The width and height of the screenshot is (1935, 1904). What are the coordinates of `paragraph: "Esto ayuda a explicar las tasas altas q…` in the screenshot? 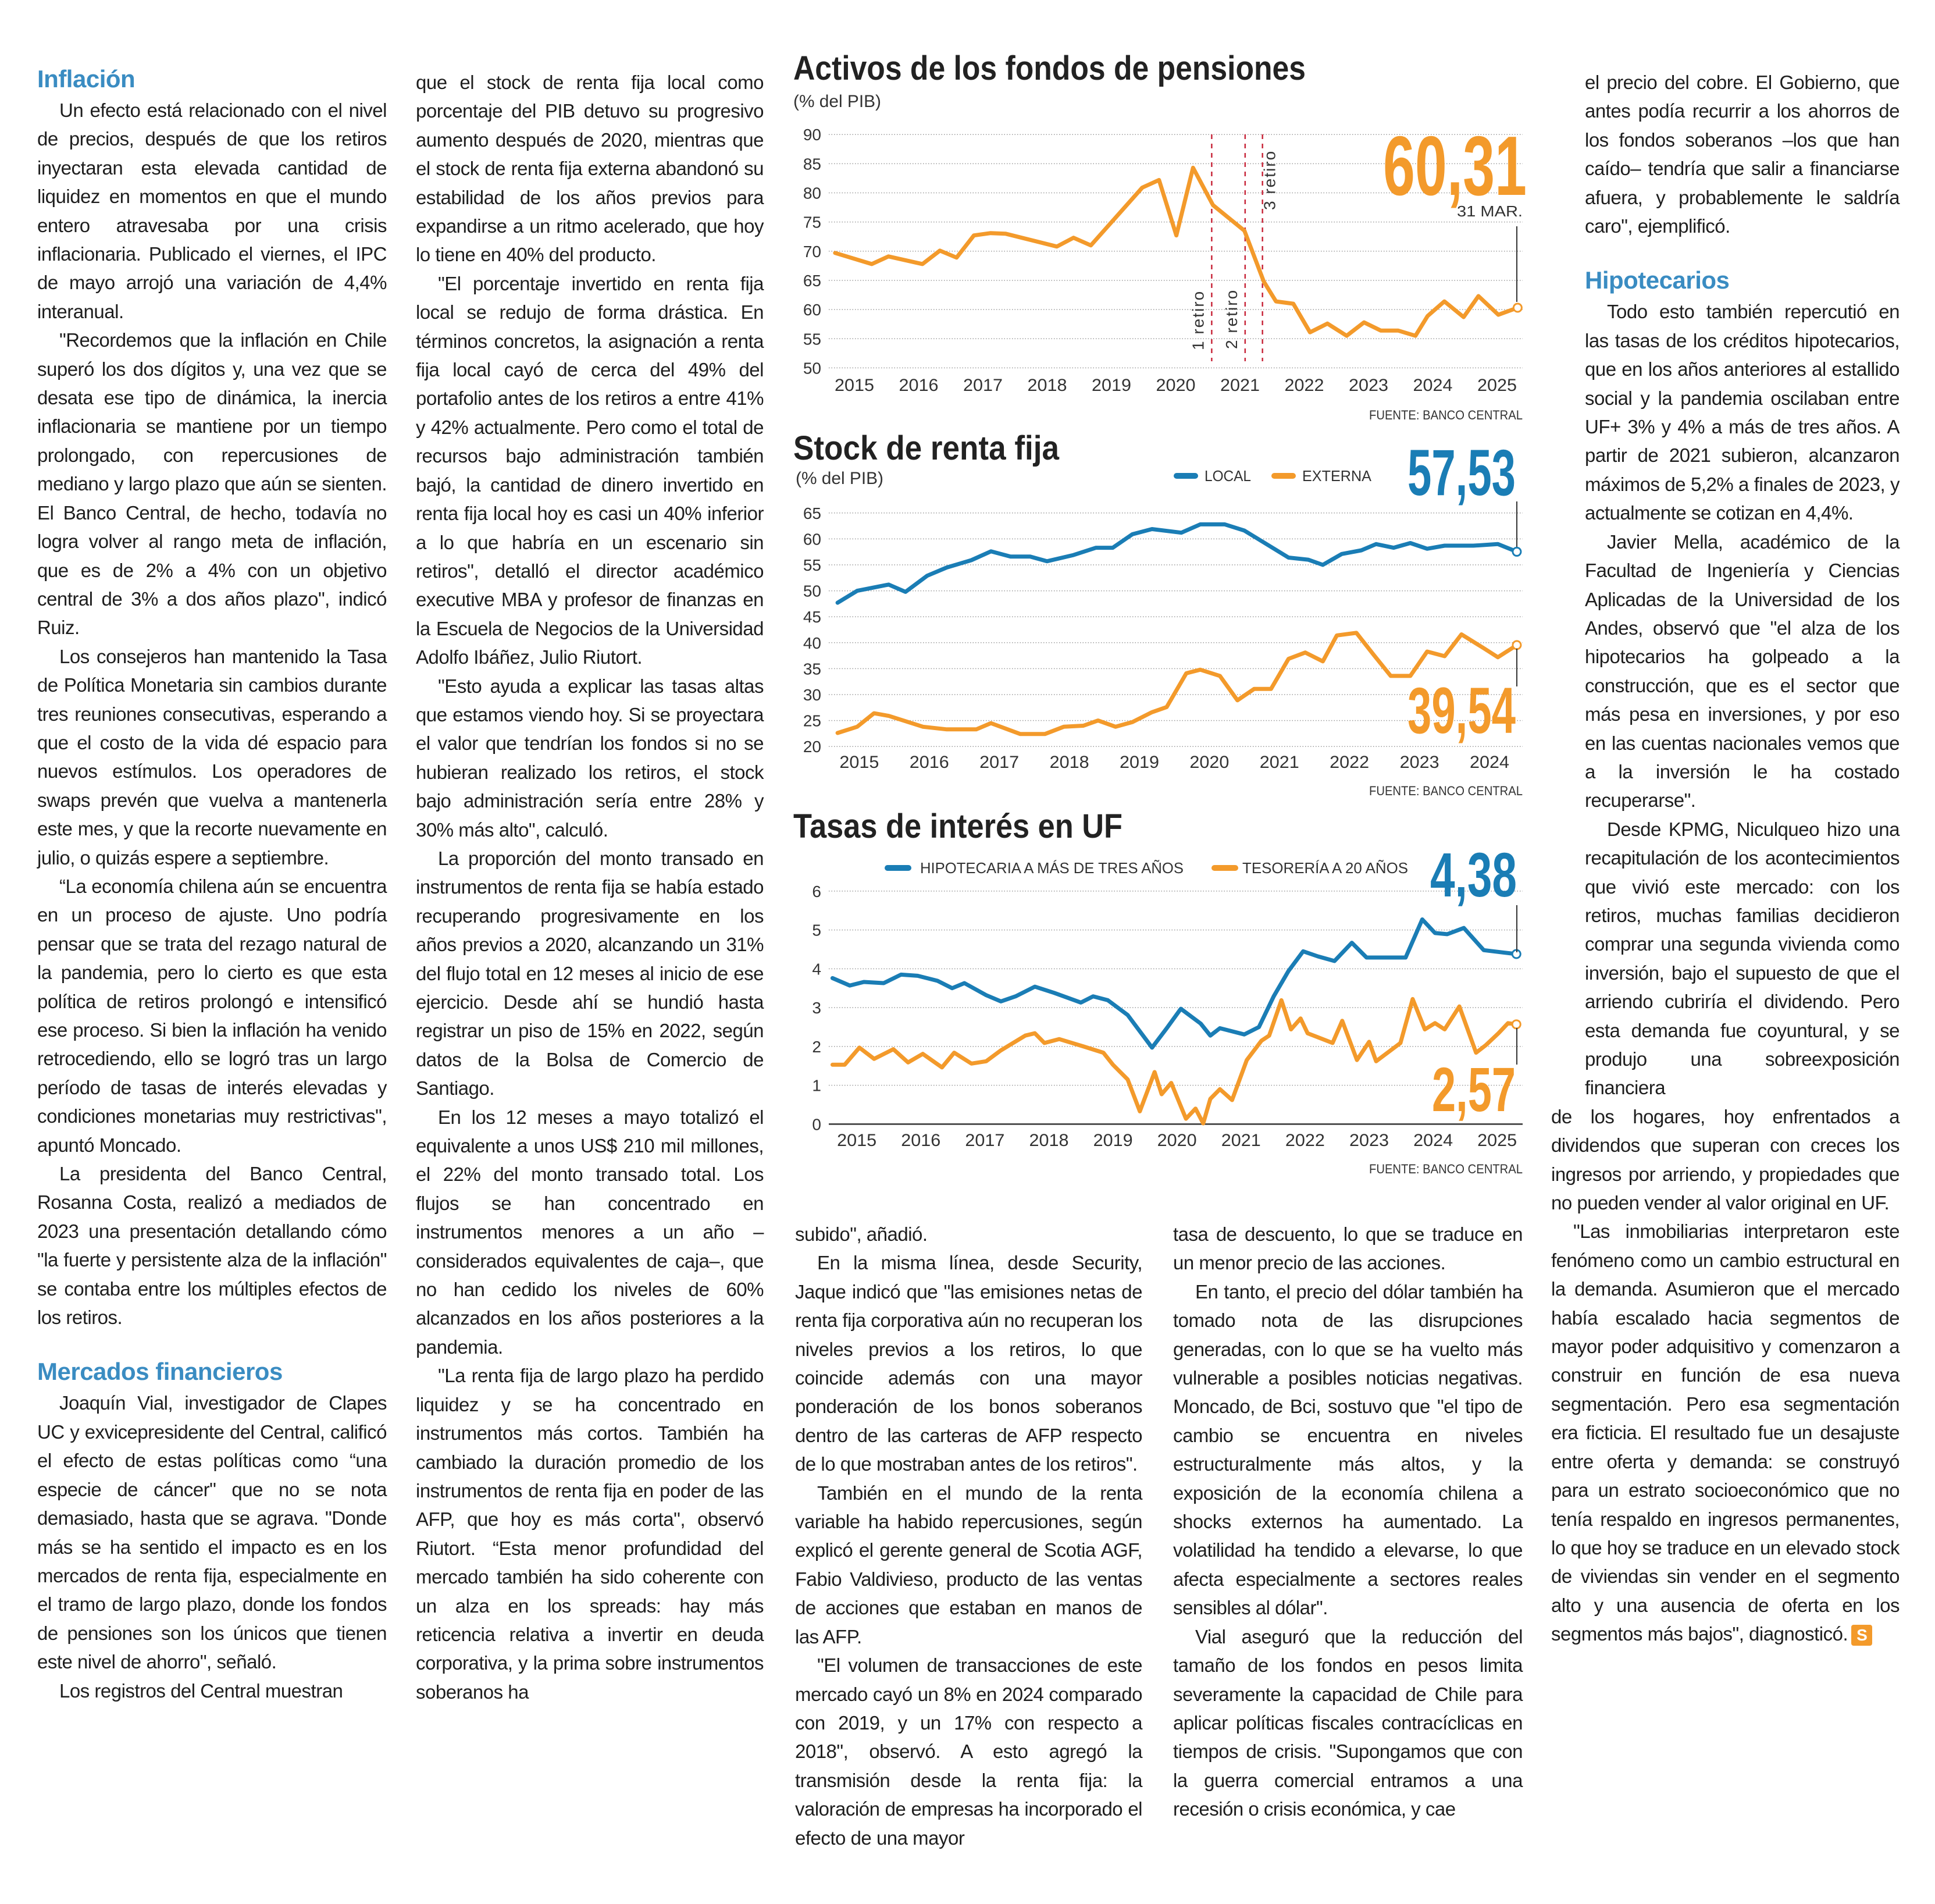 It's located at (590, 758).